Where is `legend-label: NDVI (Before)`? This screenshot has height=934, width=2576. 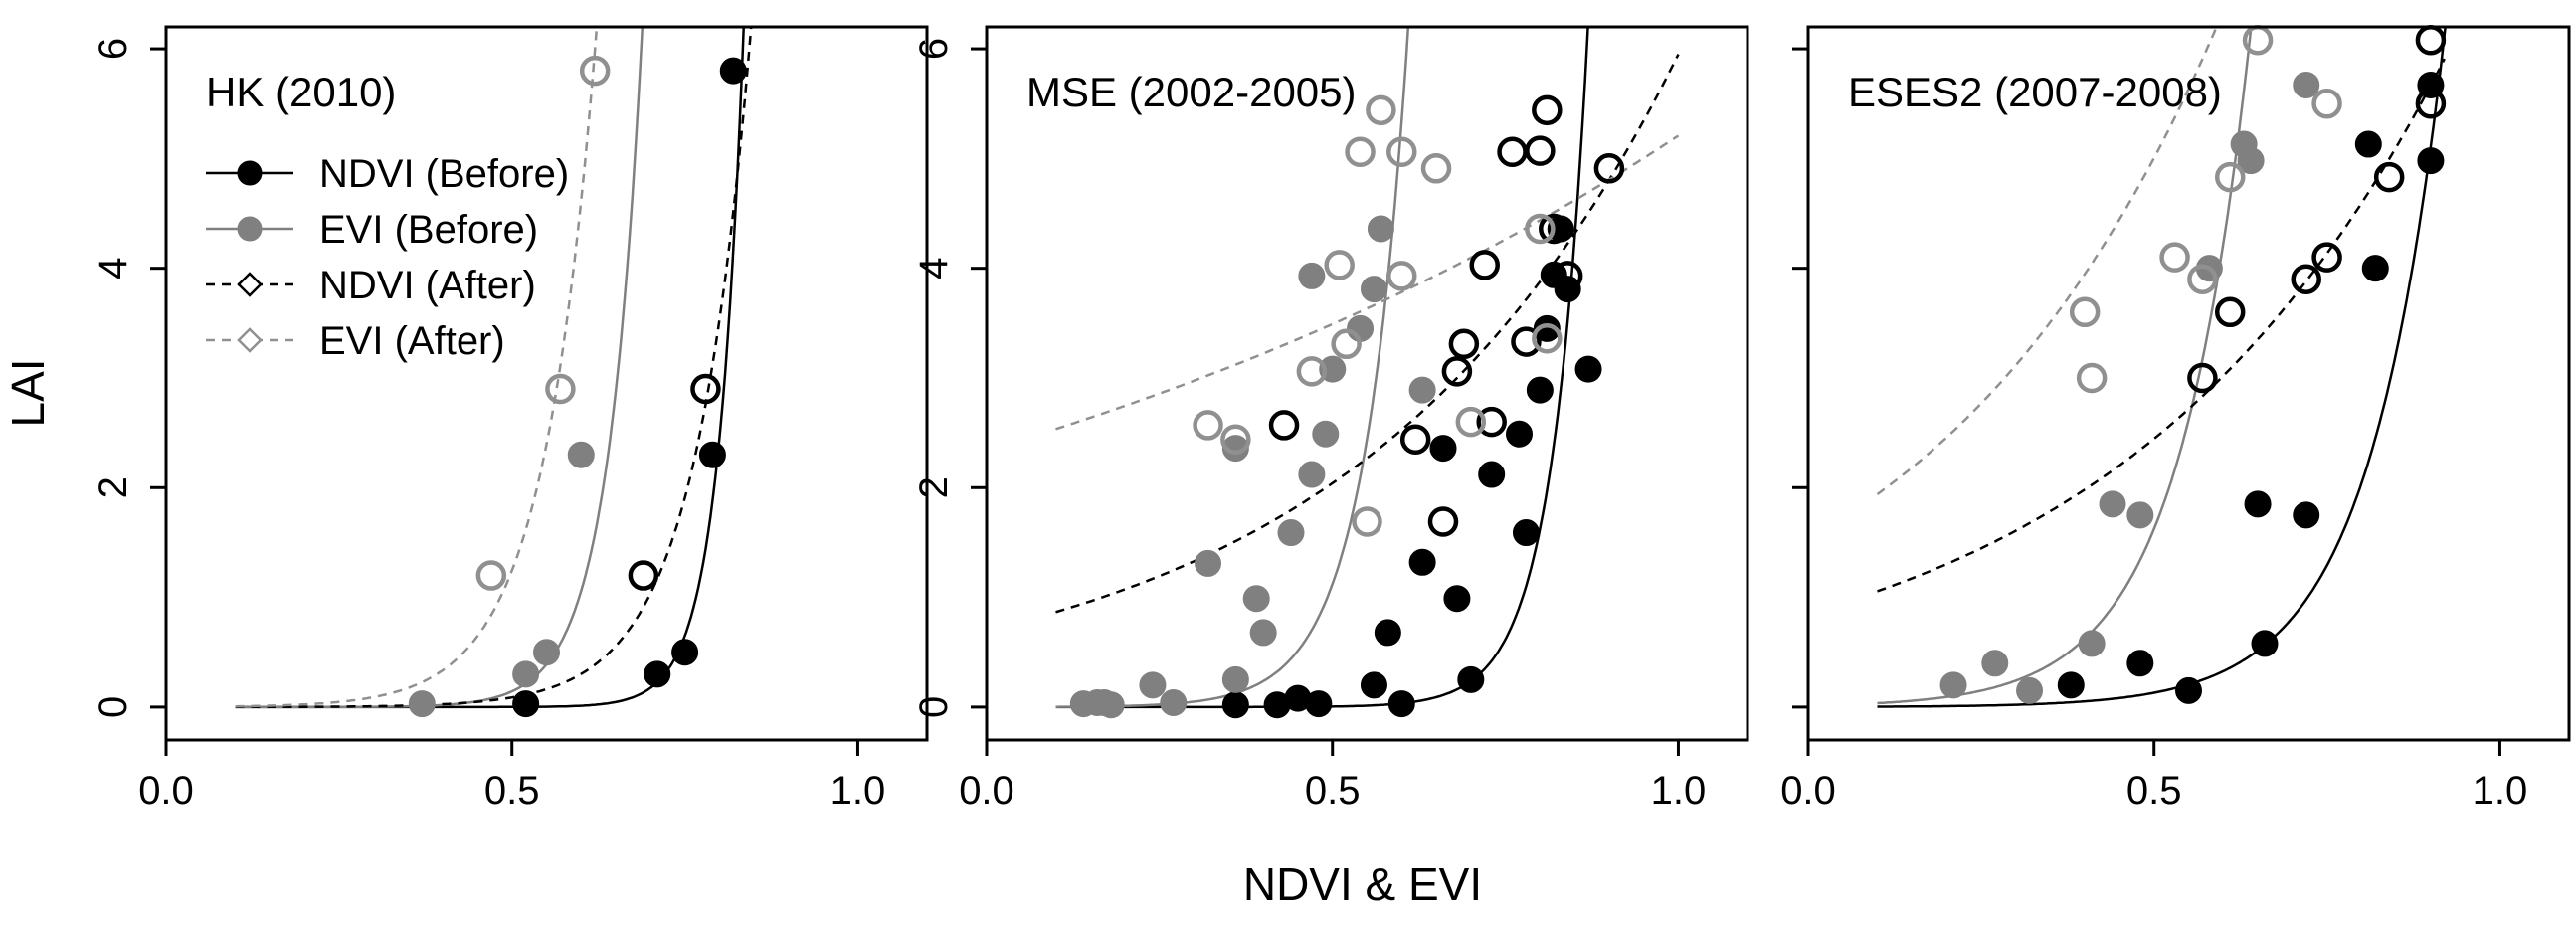
legend-label: NDVI (Before) is located at coordinates (444, 174).